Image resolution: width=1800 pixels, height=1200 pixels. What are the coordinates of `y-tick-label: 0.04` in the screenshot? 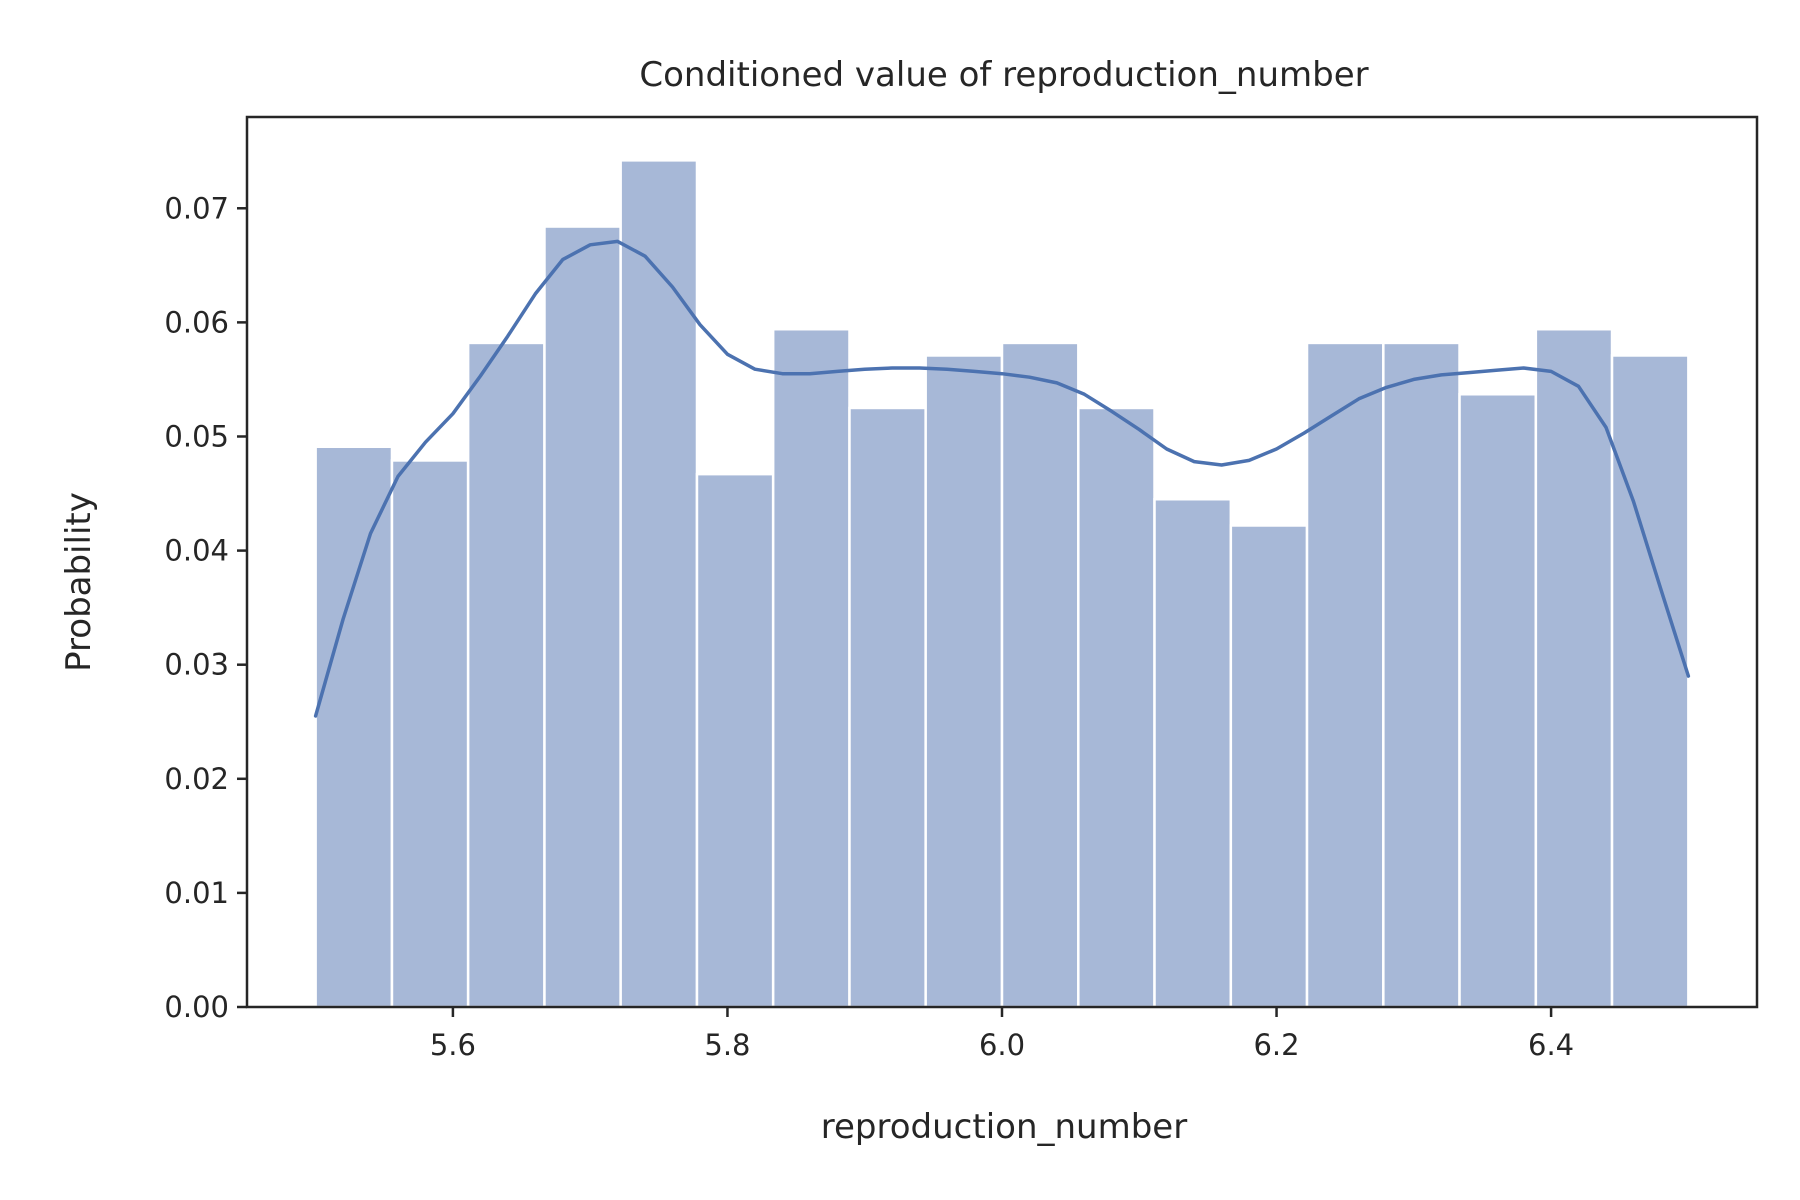 It's located at (196, 551).